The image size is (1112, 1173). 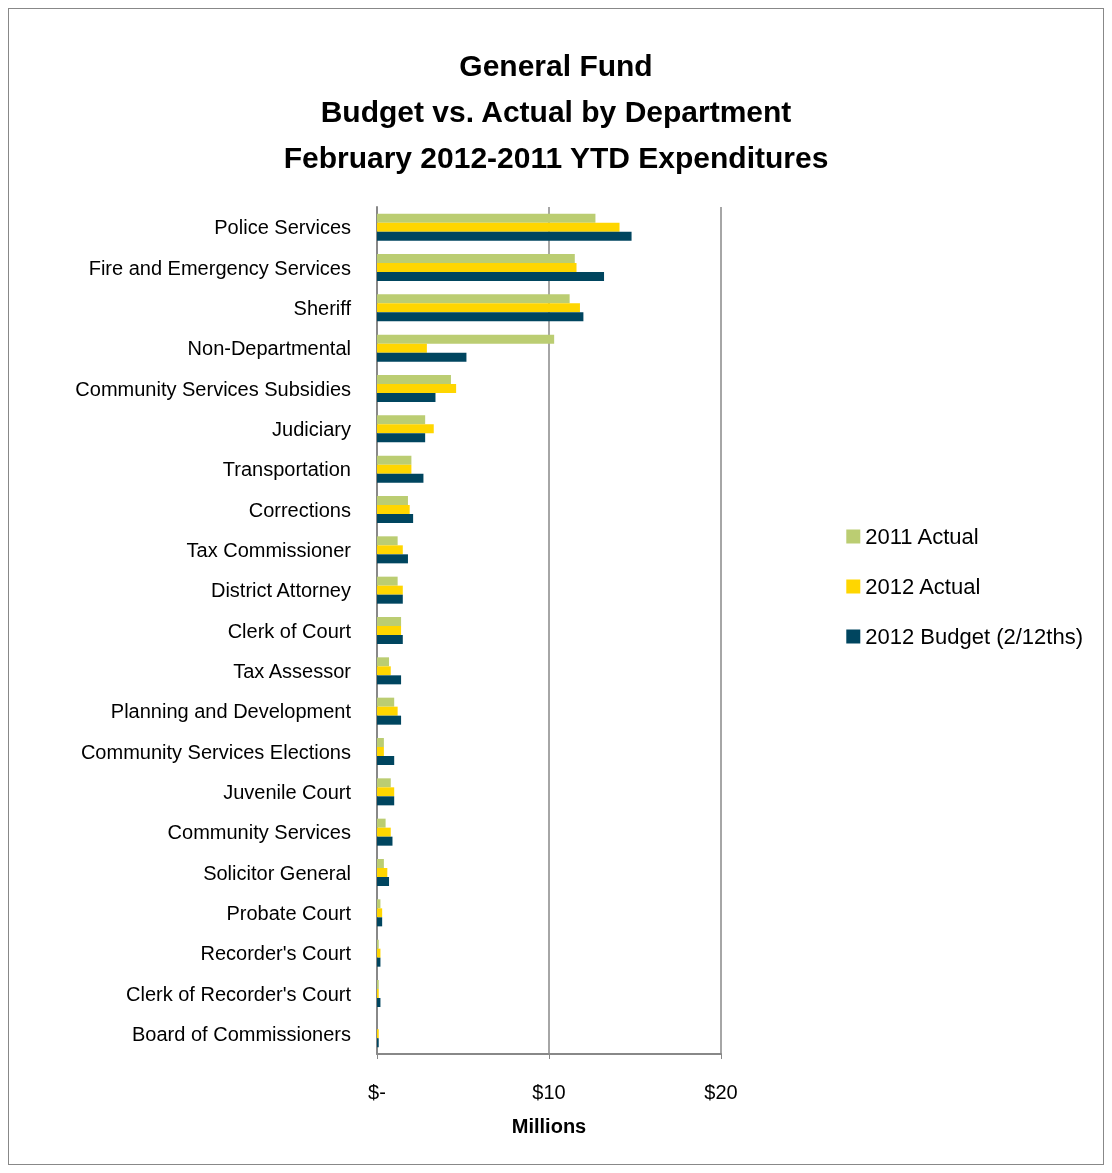 What do you see at coordinates (219, 267) in the screenshot?
I see `y-tick-label: Fire and Emergency Services` at bounding box center [219, 267].